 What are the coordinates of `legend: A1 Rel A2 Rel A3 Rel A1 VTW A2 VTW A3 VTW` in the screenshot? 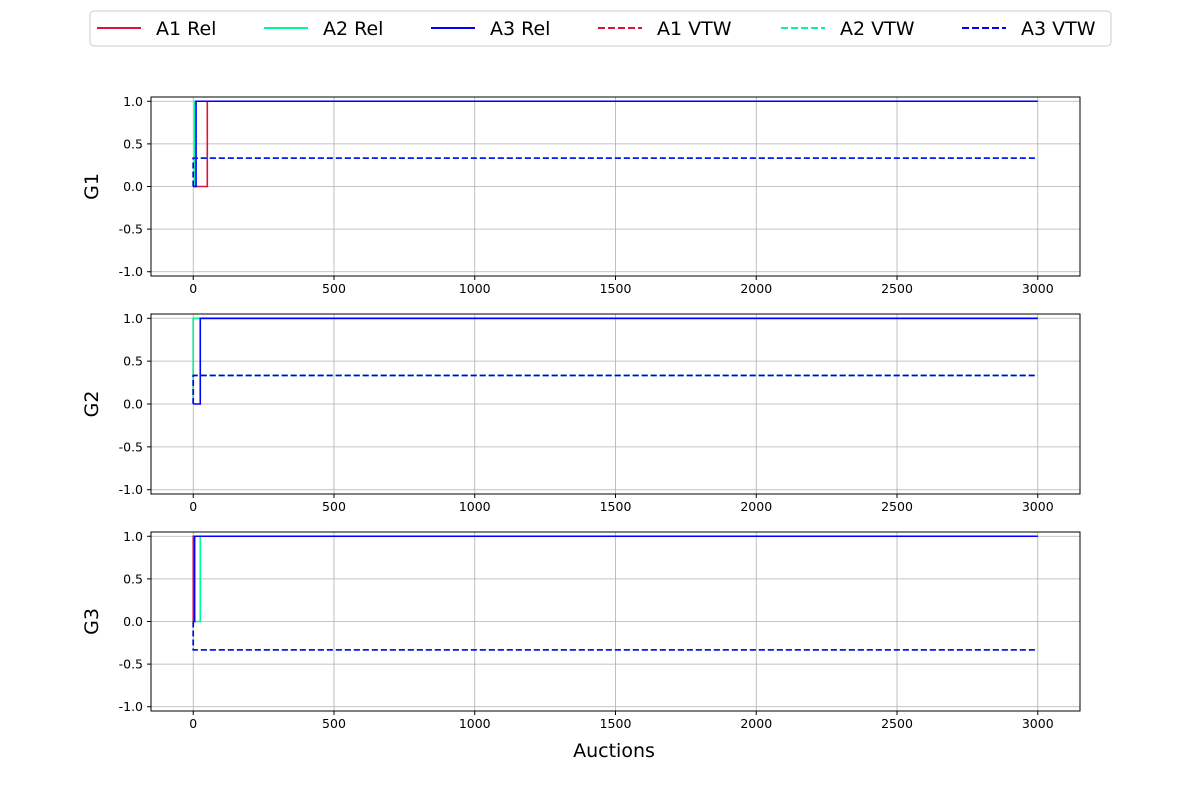 It's located at (600, 28).